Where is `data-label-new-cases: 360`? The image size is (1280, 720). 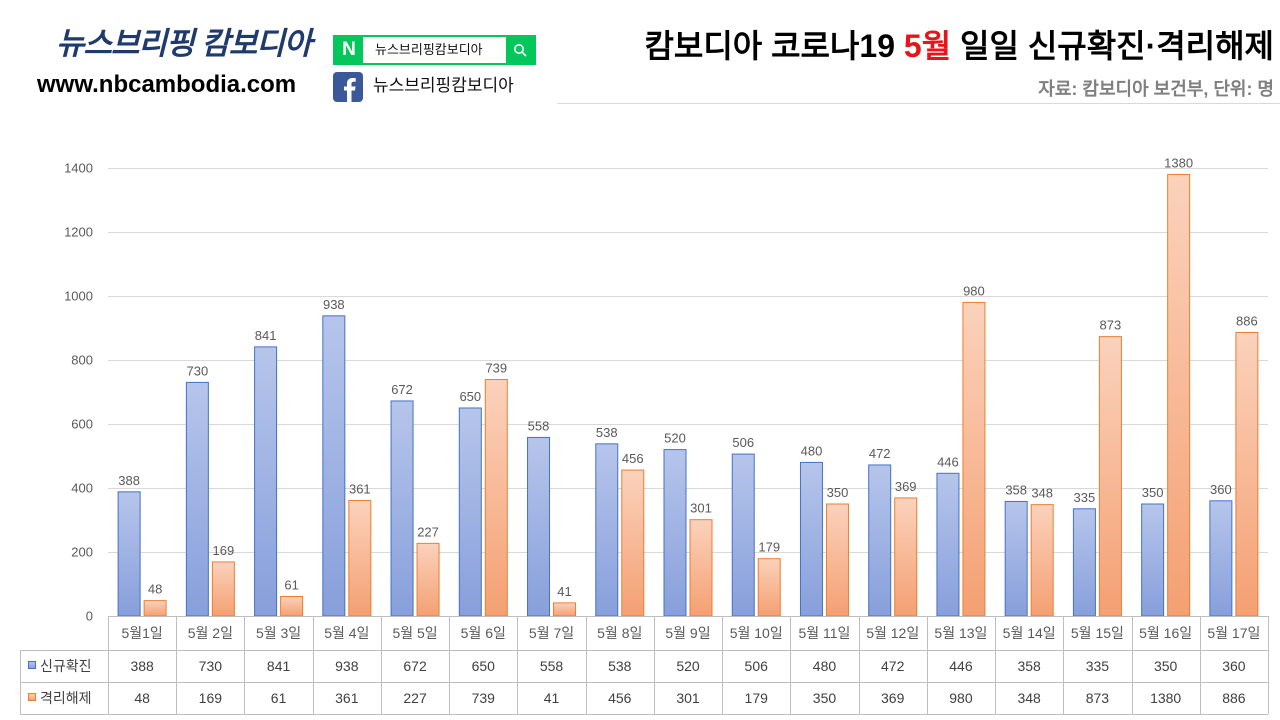
data-label-new-cases: 360 is located at coordinates (1221, 489).